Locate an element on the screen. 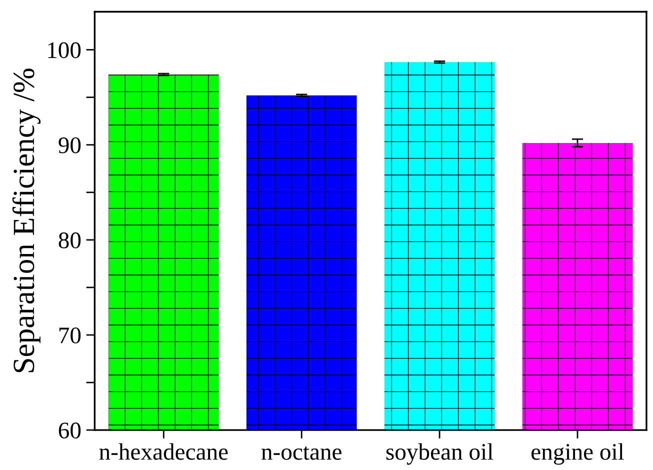  x-tick-label: n-hexadecane is located at coordinates (163, 451).